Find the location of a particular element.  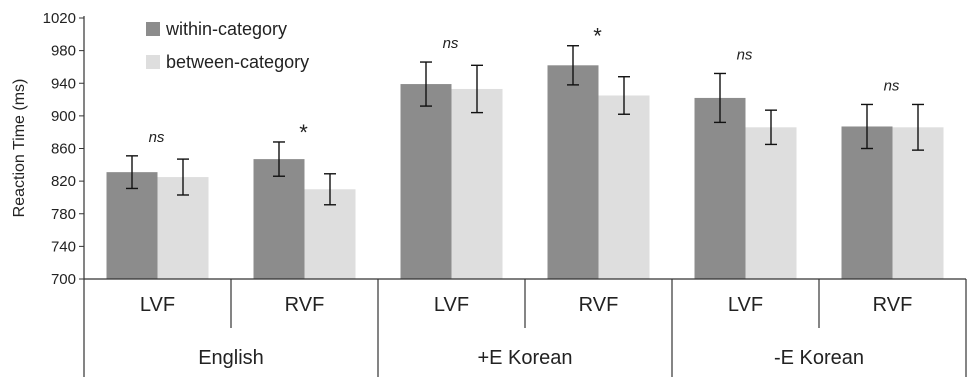

y-axis-title: Reaction Time (ms) is located at coordinates (19, 148).